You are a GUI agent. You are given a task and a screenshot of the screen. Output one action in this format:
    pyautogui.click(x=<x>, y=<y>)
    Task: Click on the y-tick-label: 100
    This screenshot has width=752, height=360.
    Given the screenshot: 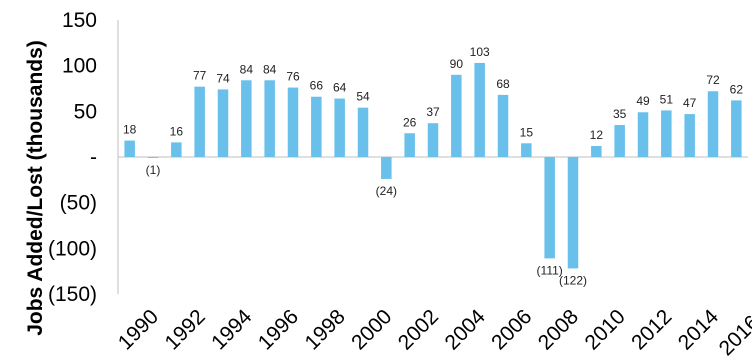 What is the action you would take?
    pyautogui.click(x=79, y=66)
    